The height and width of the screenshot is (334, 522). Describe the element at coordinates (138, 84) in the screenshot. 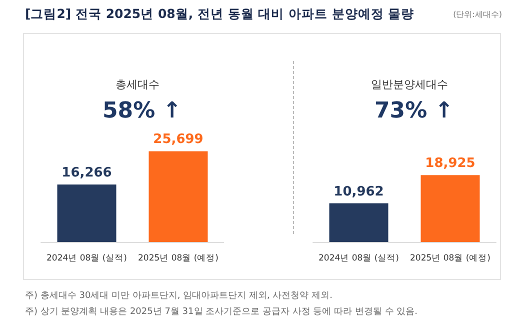

I see `chart-subtitle: 총세대수` at that location.